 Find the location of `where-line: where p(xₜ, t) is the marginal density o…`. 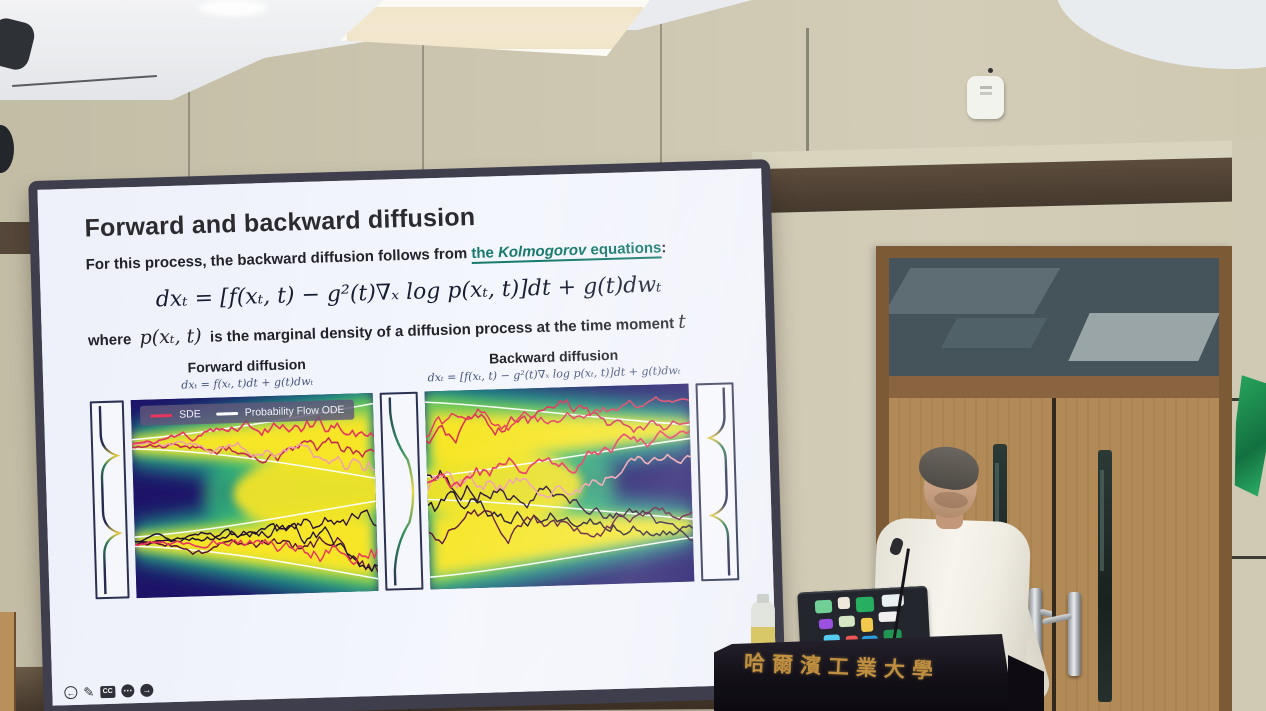

where-line: where p(xₜ, t) is the marginal density o… is located at coordinates (387, 330).